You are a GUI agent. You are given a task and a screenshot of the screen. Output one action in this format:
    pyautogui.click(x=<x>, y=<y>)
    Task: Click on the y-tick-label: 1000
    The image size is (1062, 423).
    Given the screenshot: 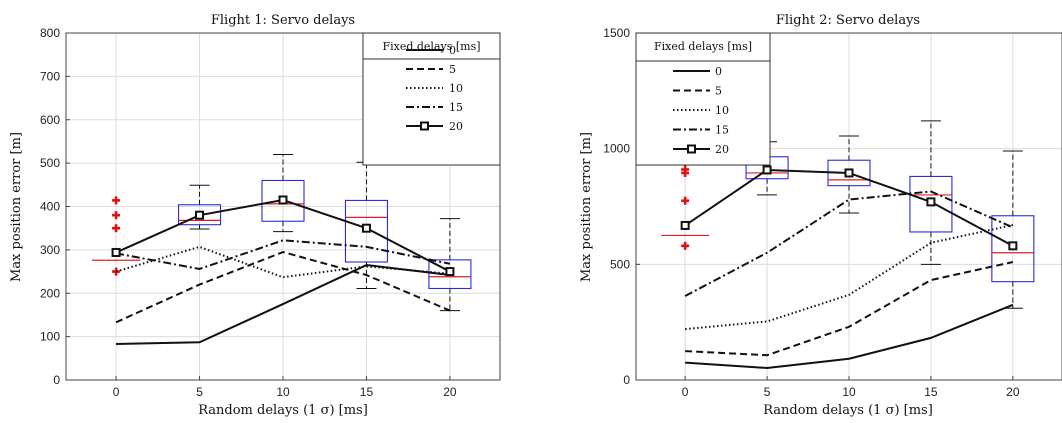 What is the action you would take?
    pyautogui.click(x=616, y=149)
    